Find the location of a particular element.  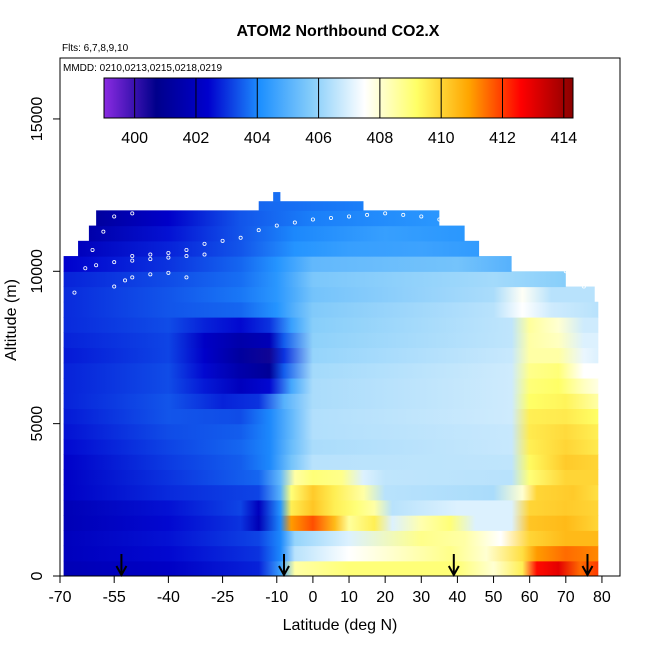

y-tick-label-0: 0 is located at coordinates (37, 575).